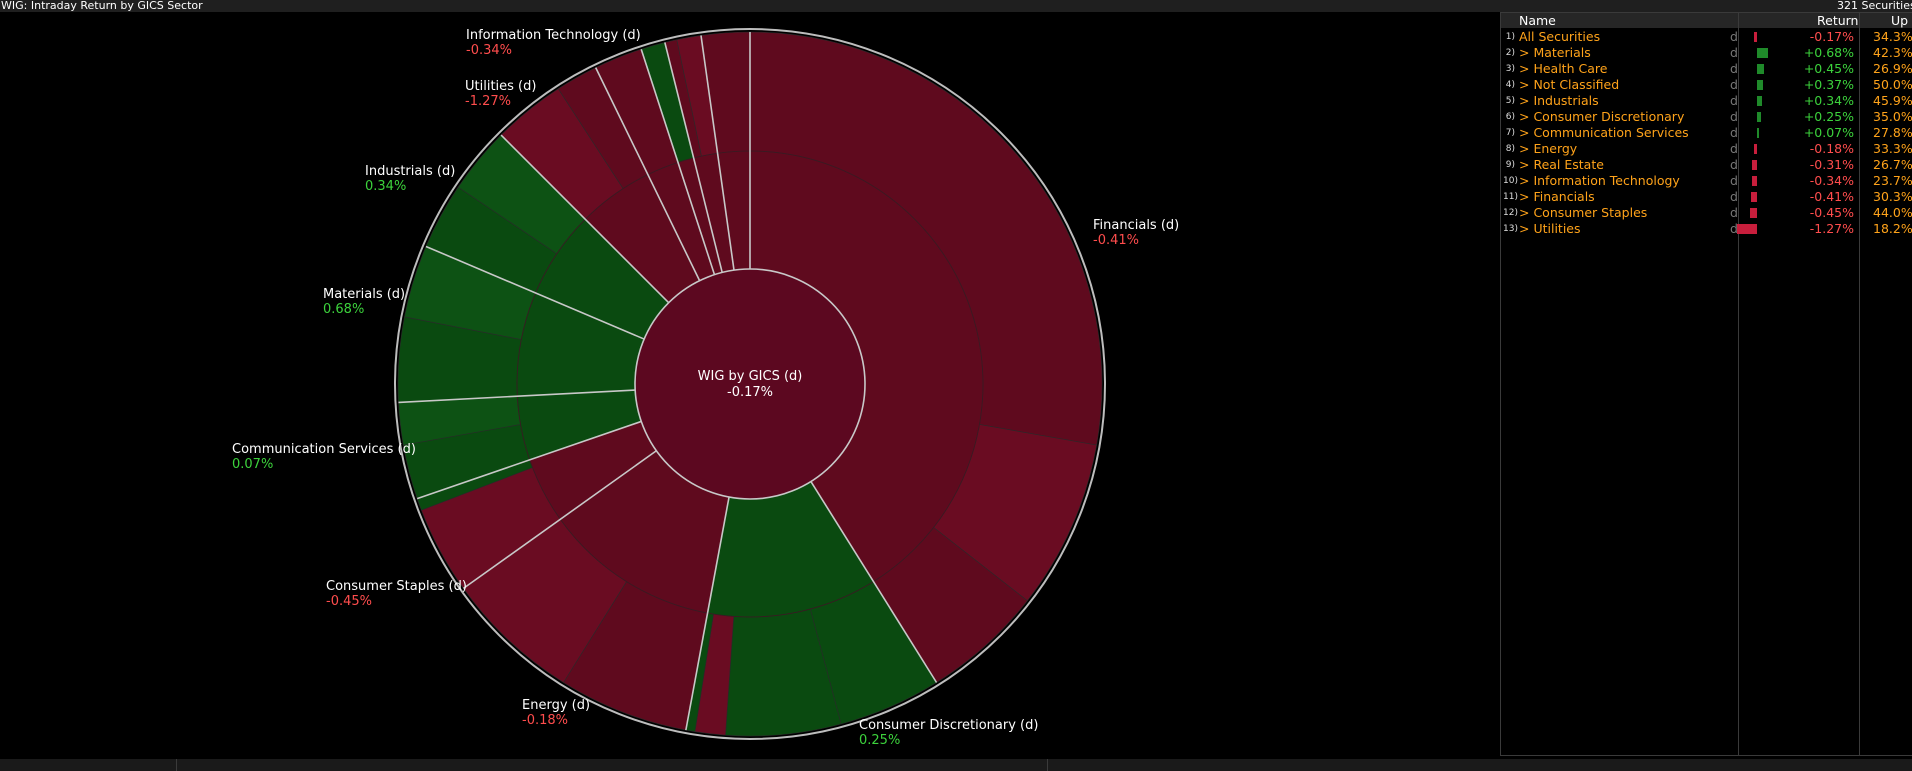 The image size is (1912, 771). I want to click on row-name: > Consumer Discretionary, so click(1602, 116).